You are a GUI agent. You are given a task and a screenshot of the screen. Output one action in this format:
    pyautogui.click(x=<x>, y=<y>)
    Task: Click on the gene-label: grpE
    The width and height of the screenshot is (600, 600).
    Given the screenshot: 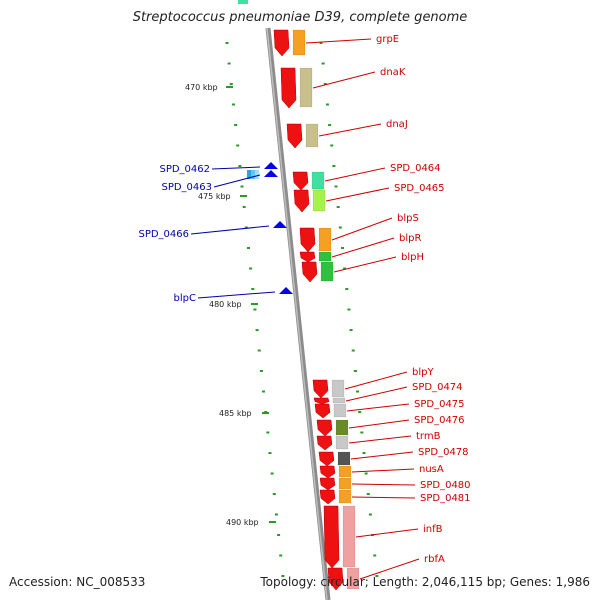 What is the action you would take?
    pyautogui.click(x=387, y=39)
    